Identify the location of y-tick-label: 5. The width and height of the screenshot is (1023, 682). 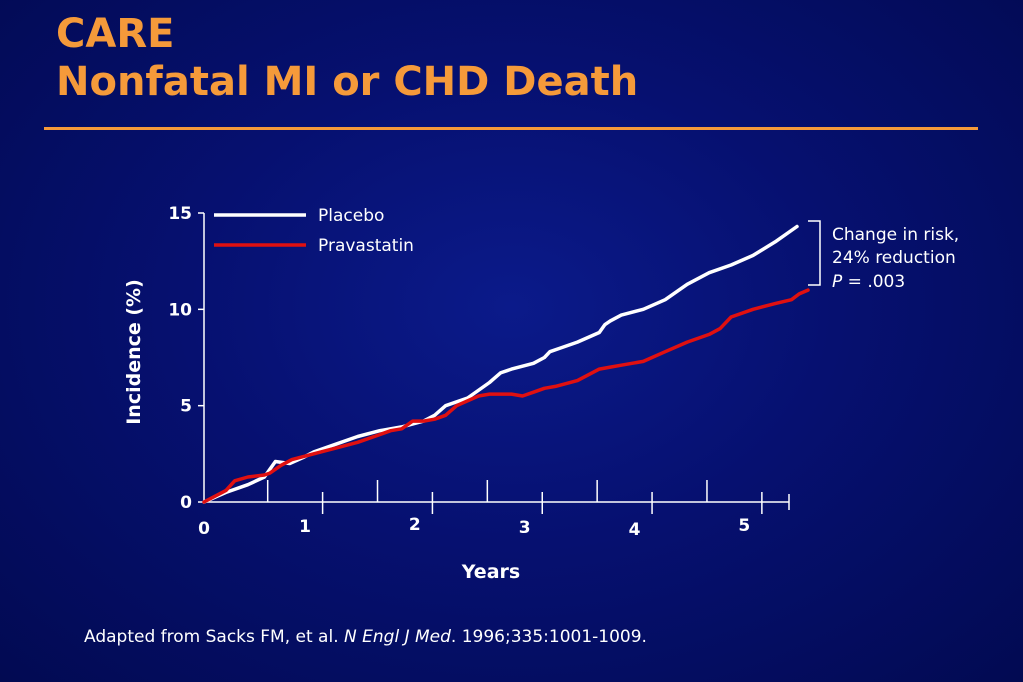
(186, 407).